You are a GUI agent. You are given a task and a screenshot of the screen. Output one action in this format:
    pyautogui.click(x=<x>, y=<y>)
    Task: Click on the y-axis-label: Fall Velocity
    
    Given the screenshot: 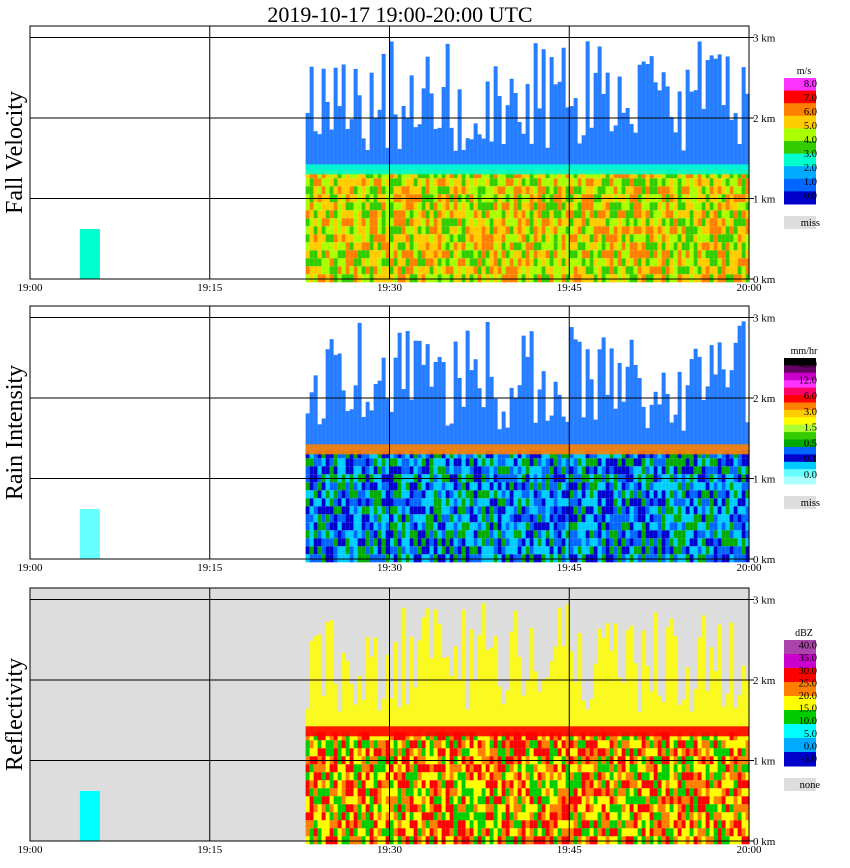 What is the action you would take?
    pyautogui.click(x=15, y=152)
    